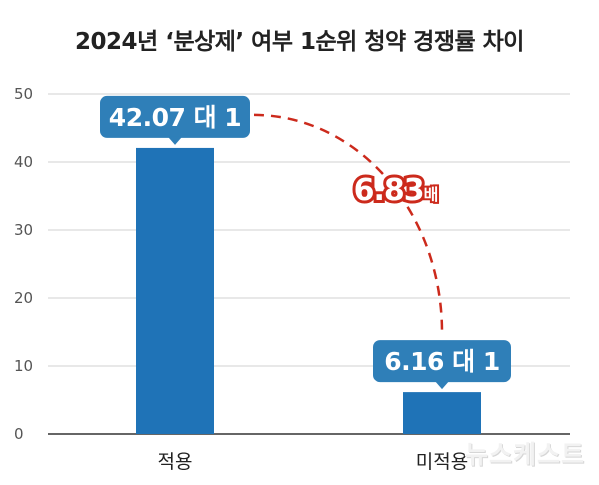  I want to click on y-tick-label: 50, so click(23, 94).